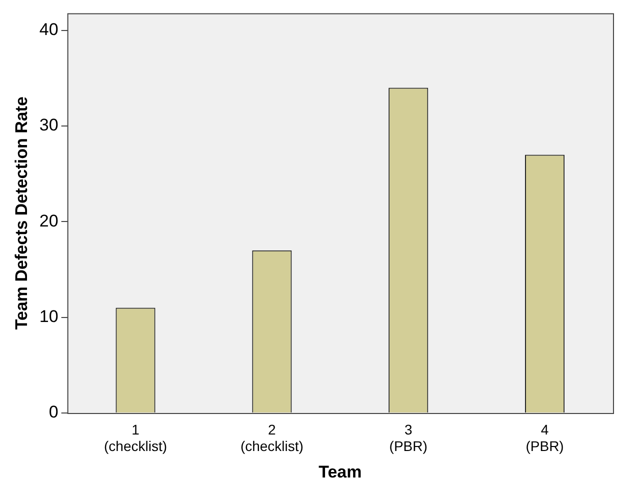 This screenshot has width=623, height=491. What do you see at coordinates (53, 412) in the screenshot?
I see `y-tick-label: 0` at bounding box center [53, 412].